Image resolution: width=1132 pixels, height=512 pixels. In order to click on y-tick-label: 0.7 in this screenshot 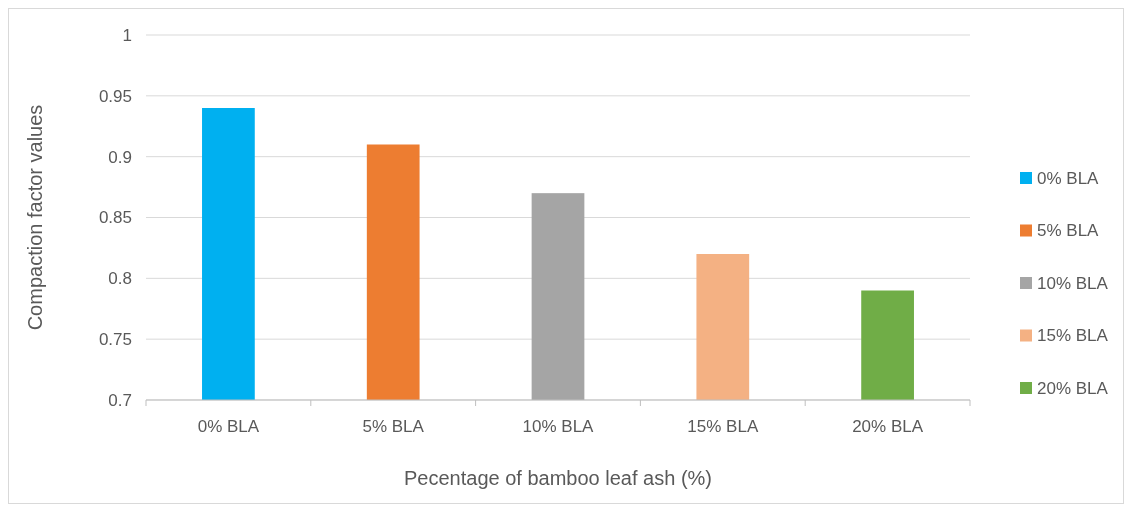, I will do `click(120, 400)`.